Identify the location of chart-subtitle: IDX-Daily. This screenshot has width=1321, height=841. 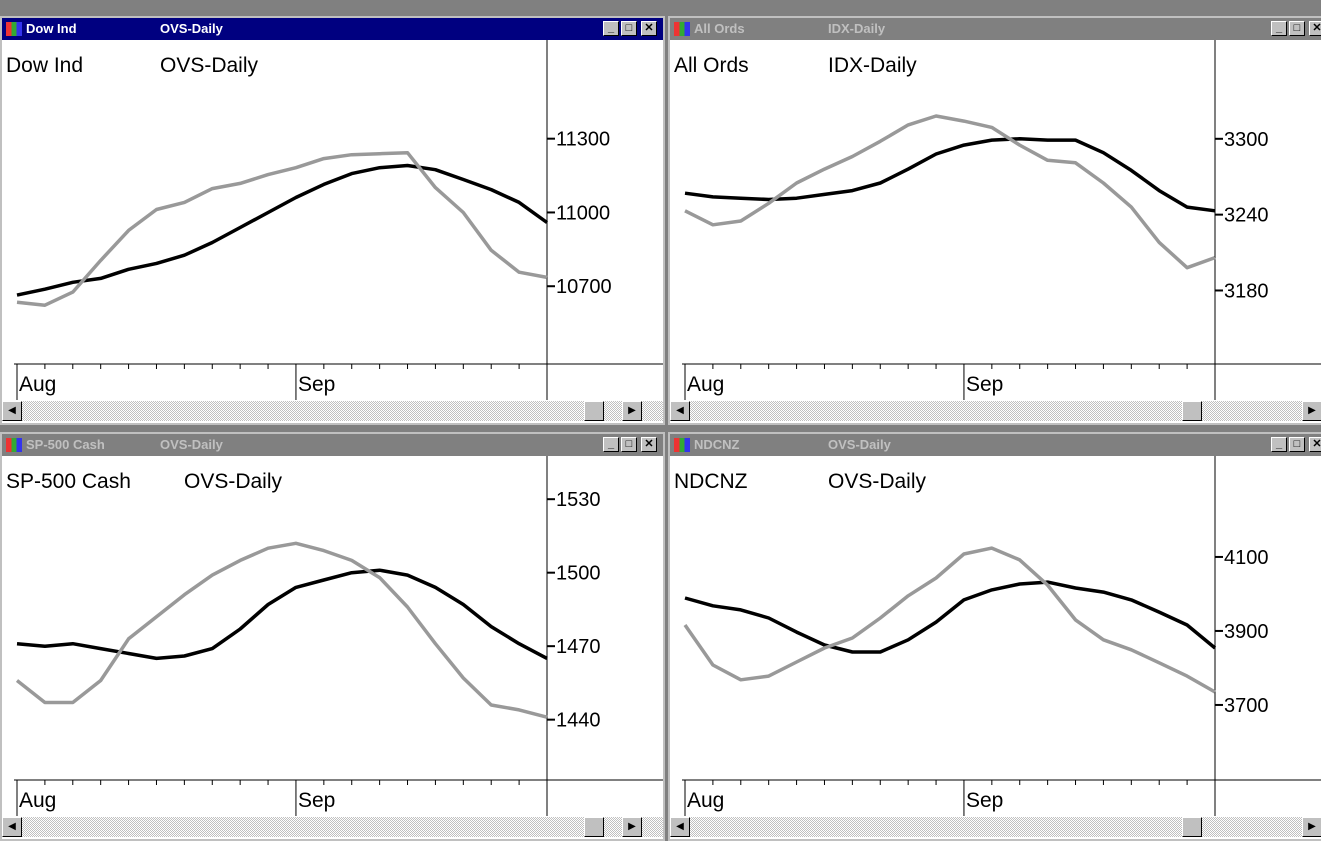
(872, 65).